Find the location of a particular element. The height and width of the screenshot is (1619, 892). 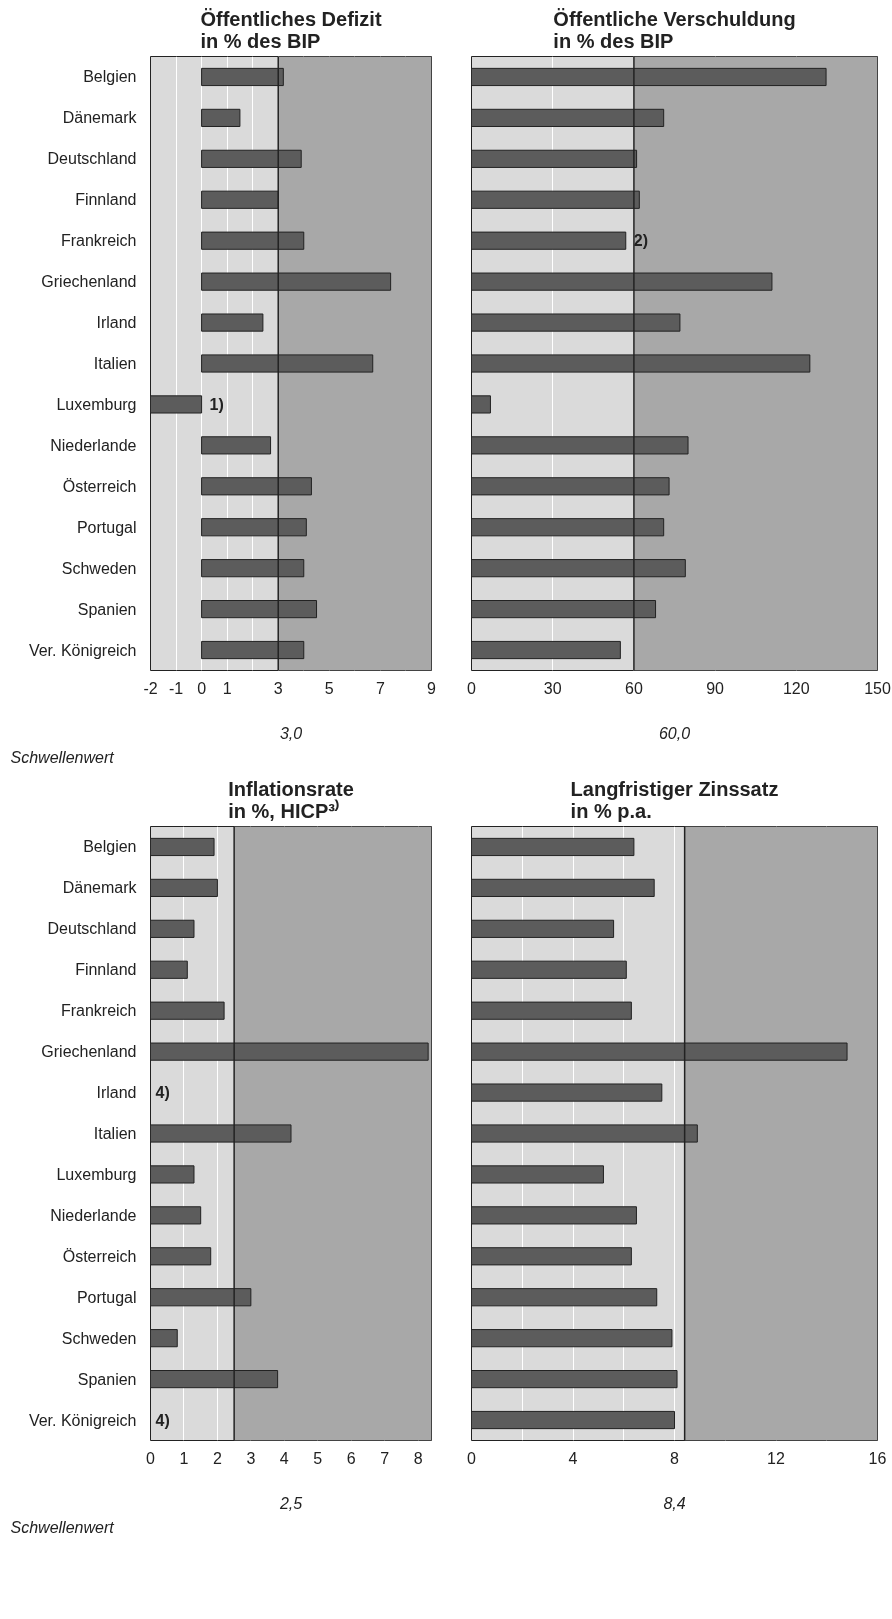

x-tick-label: 12 is located at coordinates (776, 1458).